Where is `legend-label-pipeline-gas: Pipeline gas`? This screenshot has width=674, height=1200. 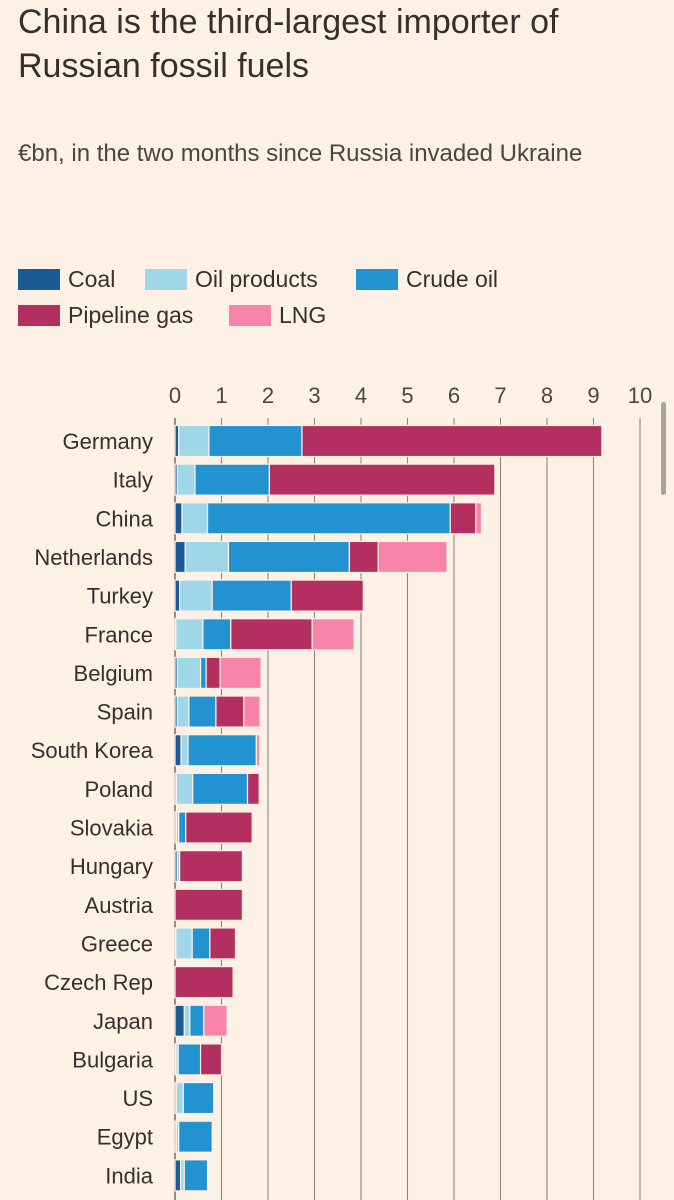
legend-label-pipeline-gas: Pipeline gas is located at coordinates (131, 314).